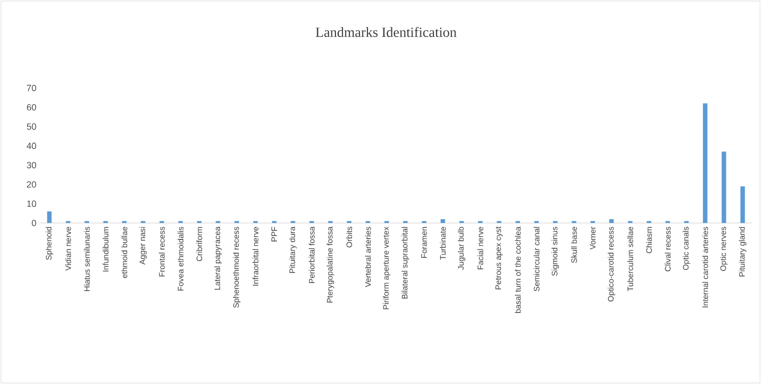 The width and height of the screenshot is (773, 384). What do you see at coordinates (34, 223) in the screenshot?
I see `y-tick-label: 0` at bounding box center [34, 223].